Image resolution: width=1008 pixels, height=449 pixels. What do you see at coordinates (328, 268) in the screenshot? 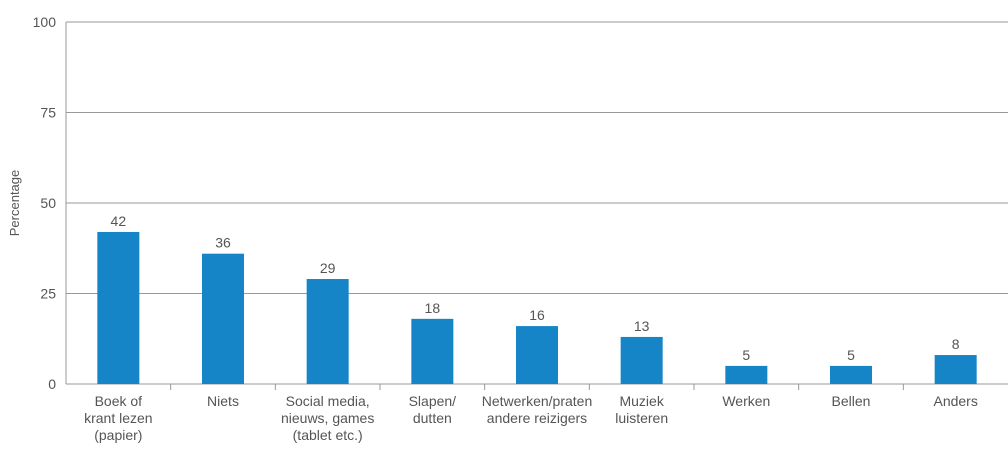
I see `data-label-2: 29` at bounding box center [328, 268].